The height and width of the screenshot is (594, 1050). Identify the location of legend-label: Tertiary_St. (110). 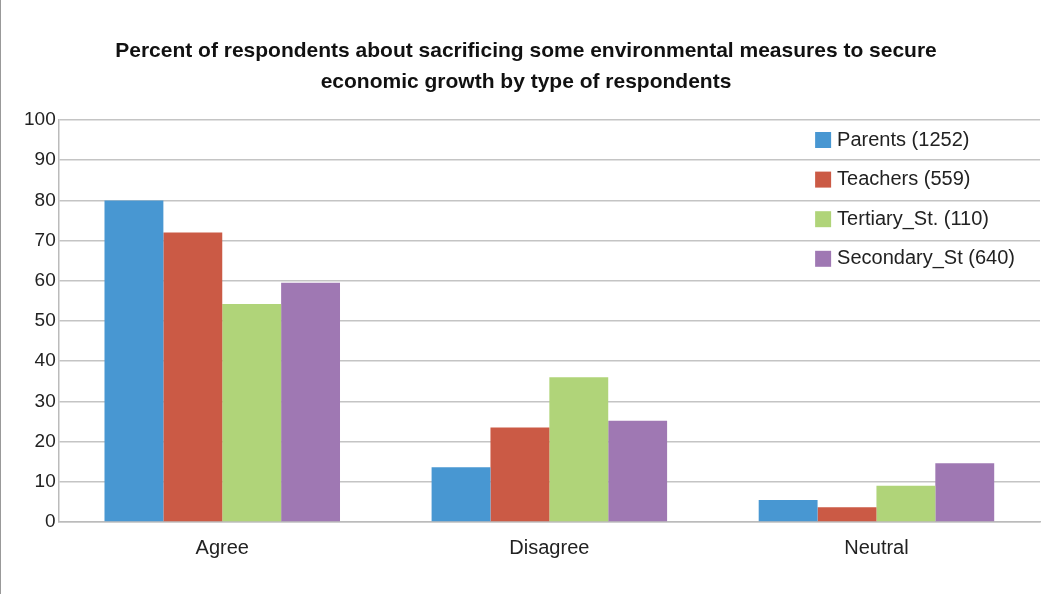
(913, 218).